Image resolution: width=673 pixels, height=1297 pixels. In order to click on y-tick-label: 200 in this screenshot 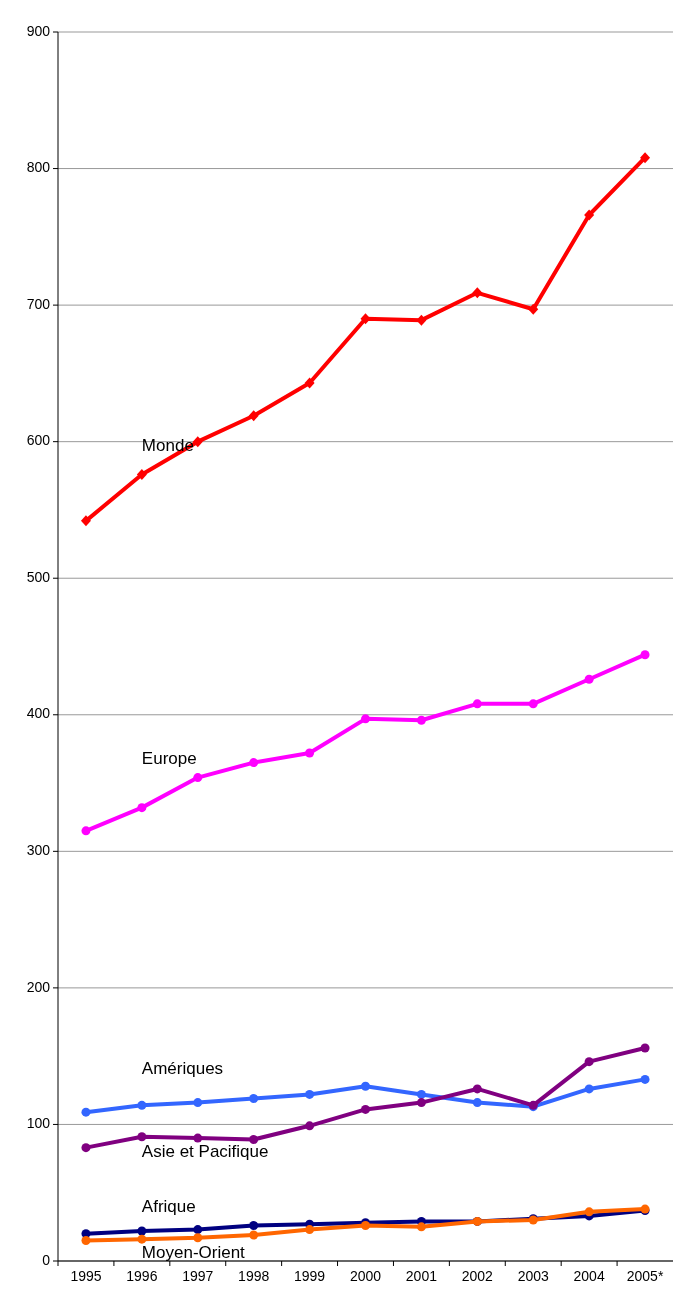, I will do `click(38, 986)`.